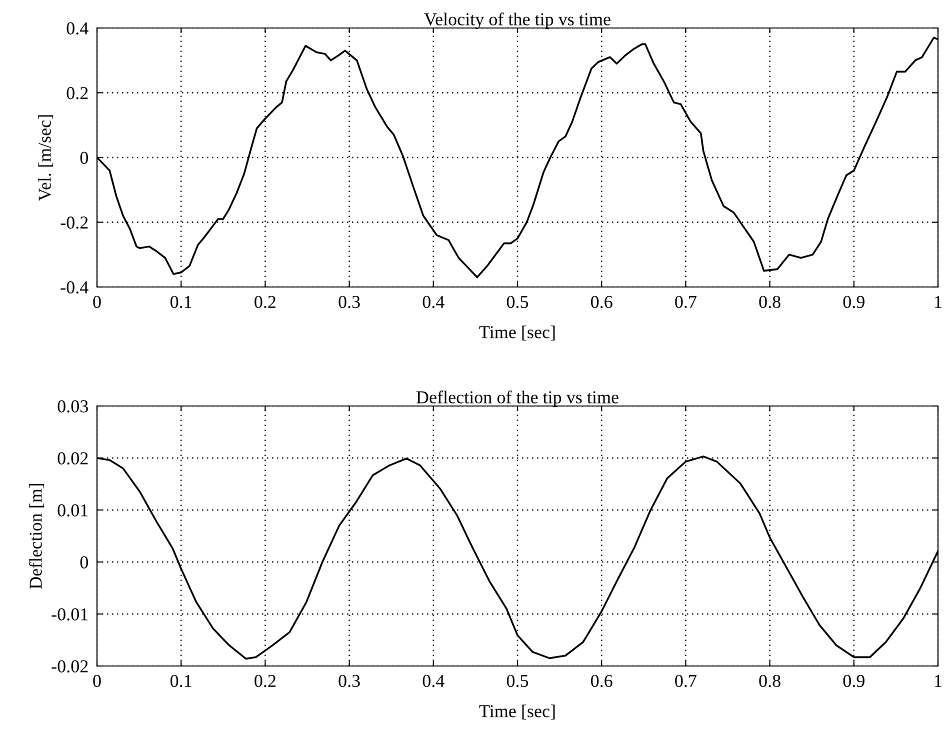  Describe the element at coordinates (77, 28) in the screenshot. I see `y-tick-label: 0.4` at that location.